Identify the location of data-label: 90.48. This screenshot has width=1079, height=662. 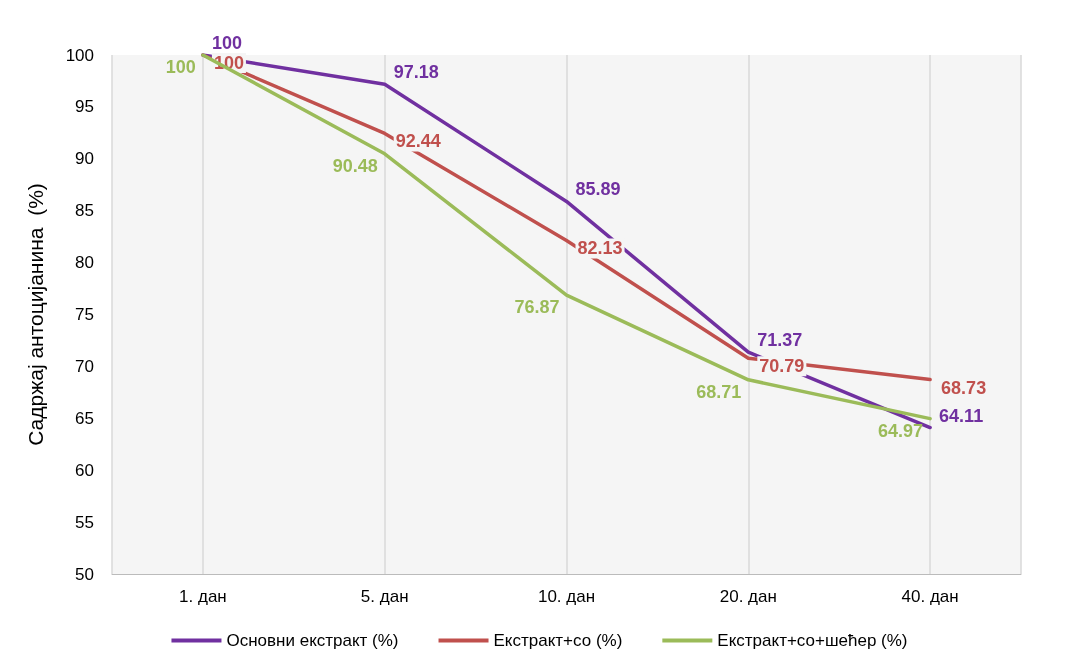
(355, 165).